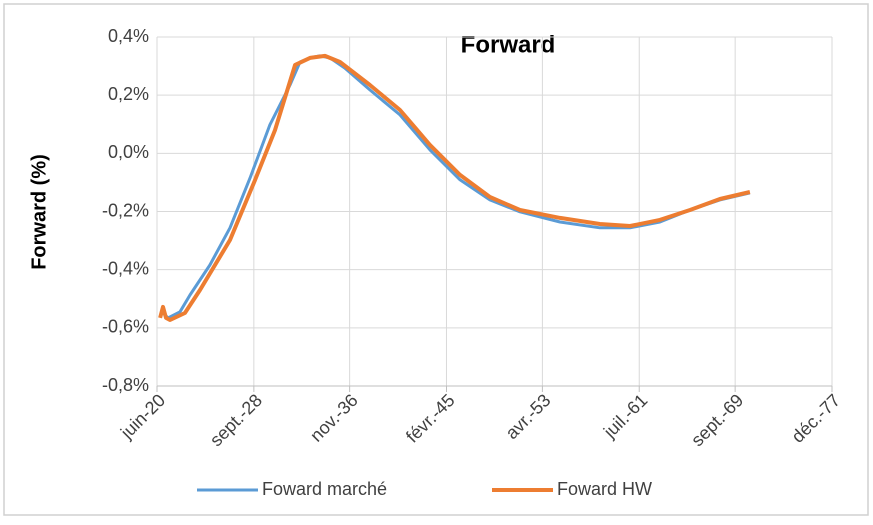  I want to click on y-tick-label: -0,2%, so click(125, 210).